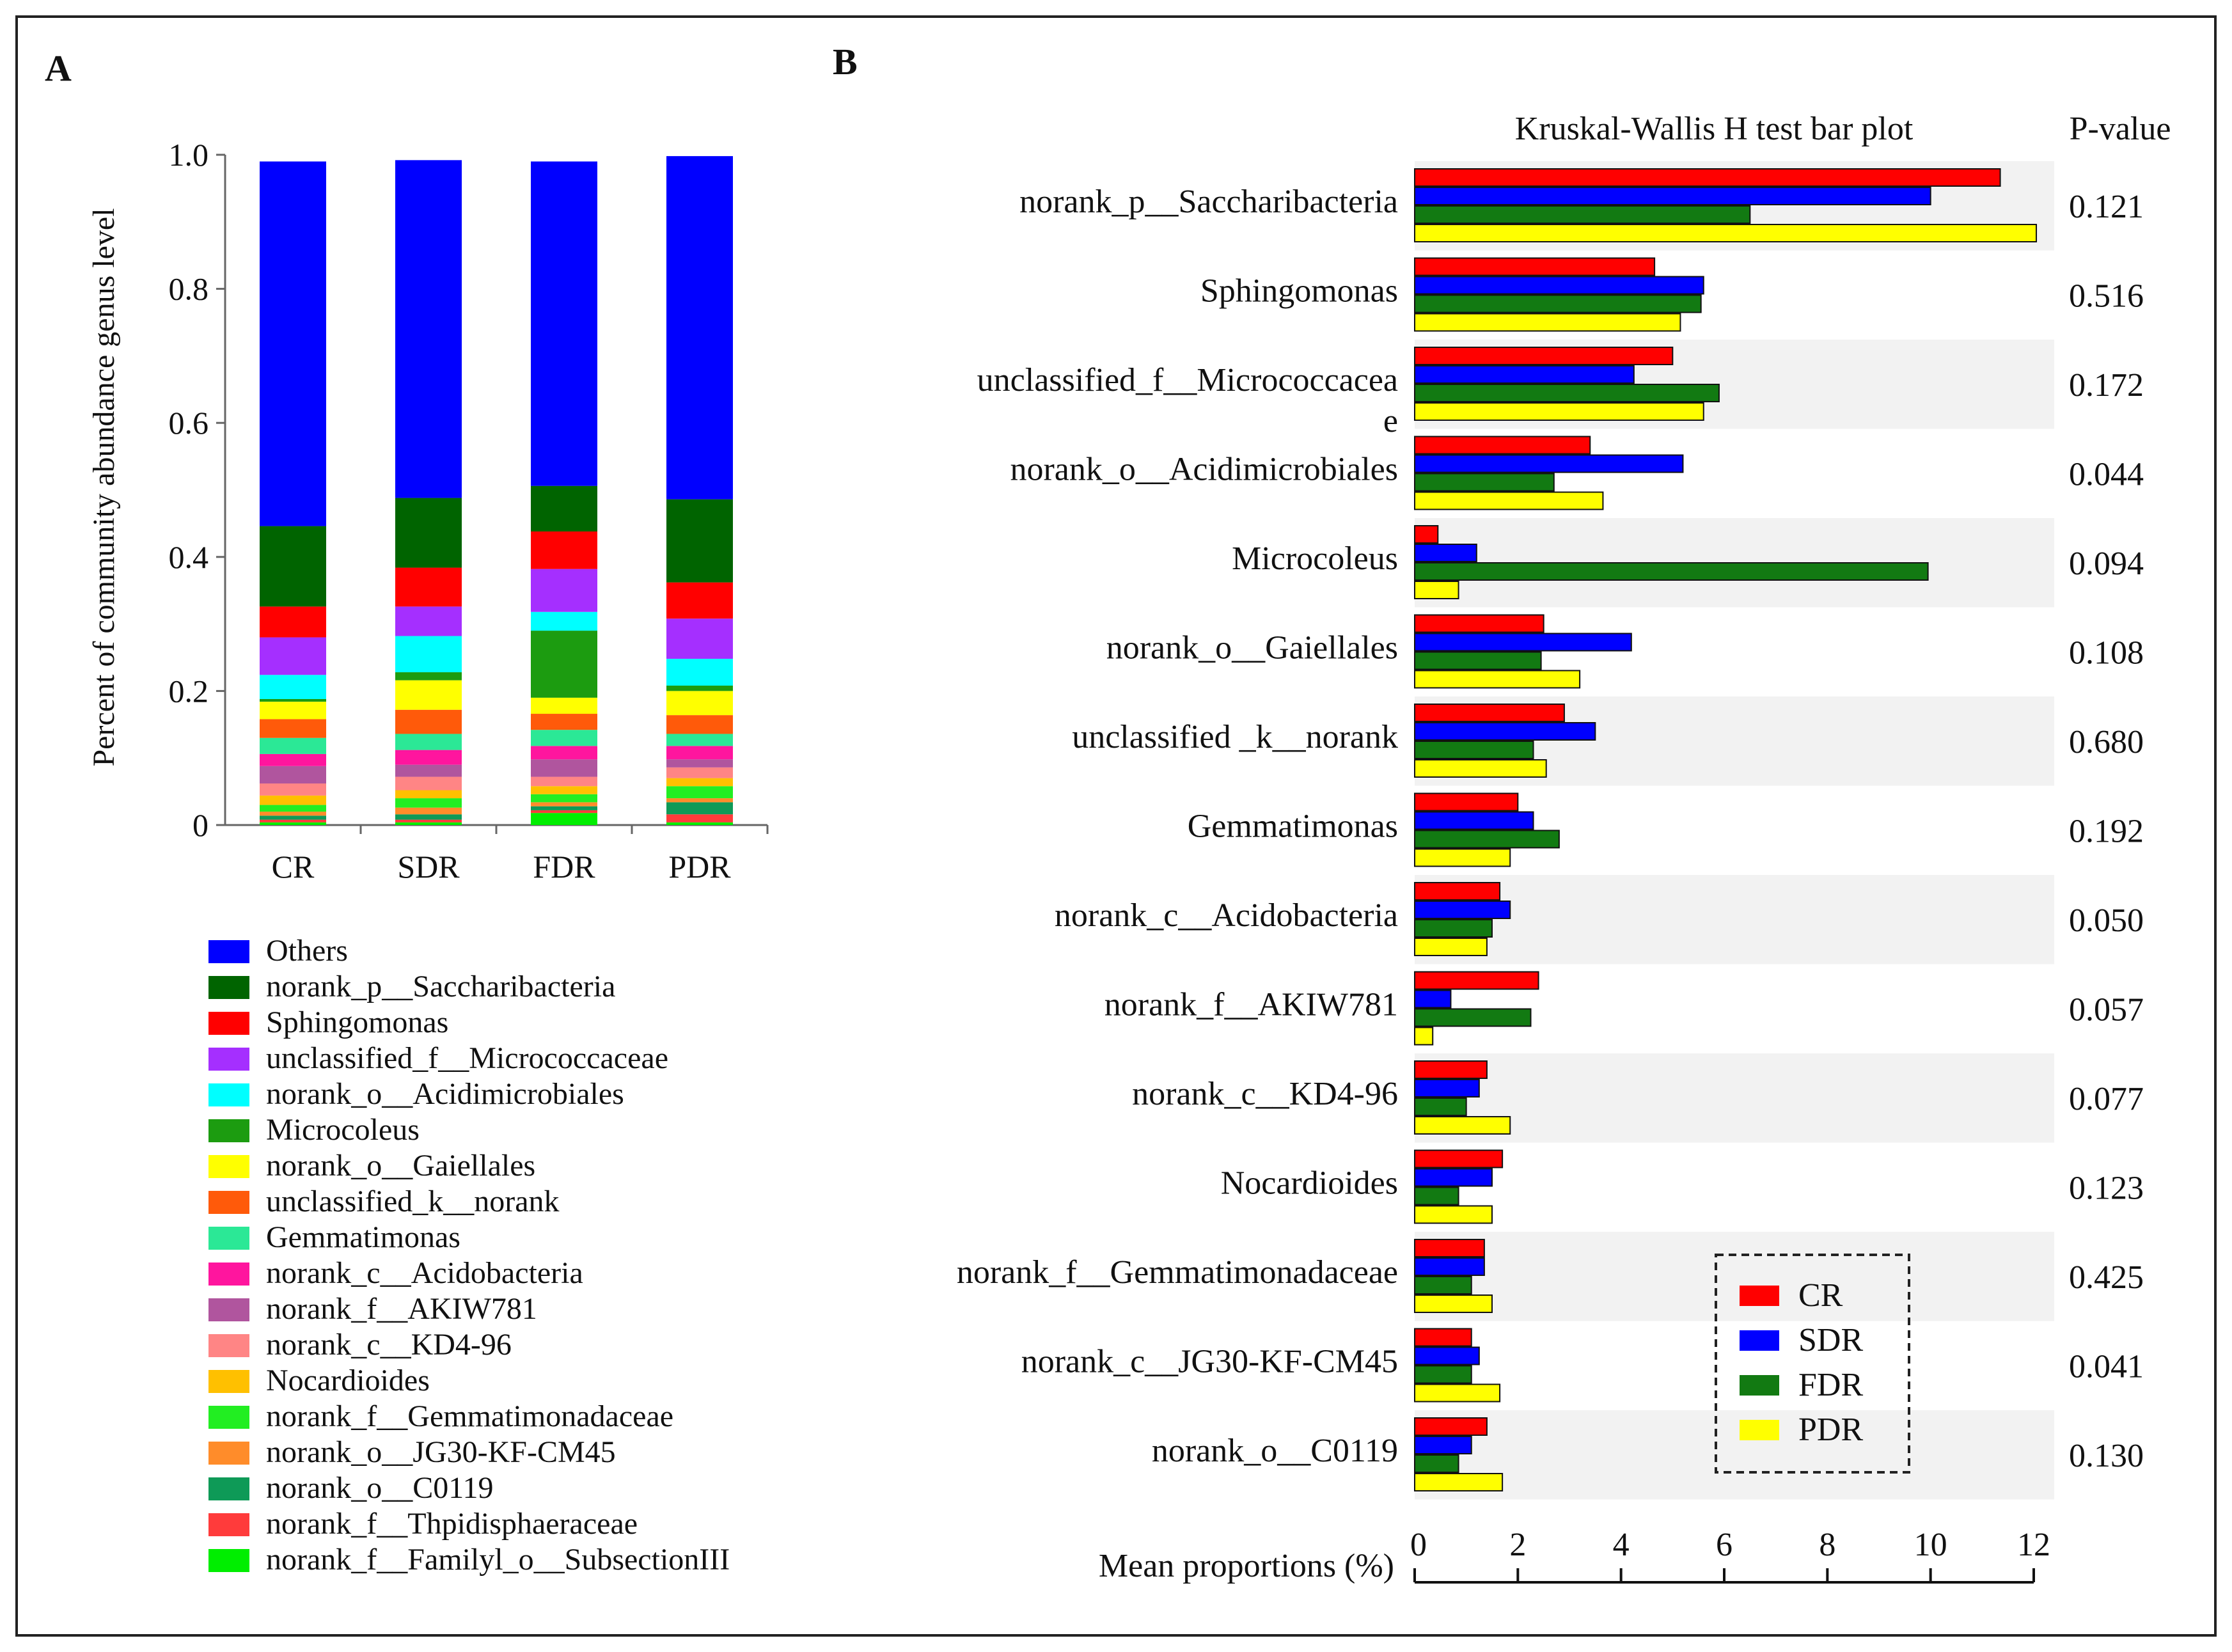  I want to click on b-legend-label: SDR, so click(1830, 1340).